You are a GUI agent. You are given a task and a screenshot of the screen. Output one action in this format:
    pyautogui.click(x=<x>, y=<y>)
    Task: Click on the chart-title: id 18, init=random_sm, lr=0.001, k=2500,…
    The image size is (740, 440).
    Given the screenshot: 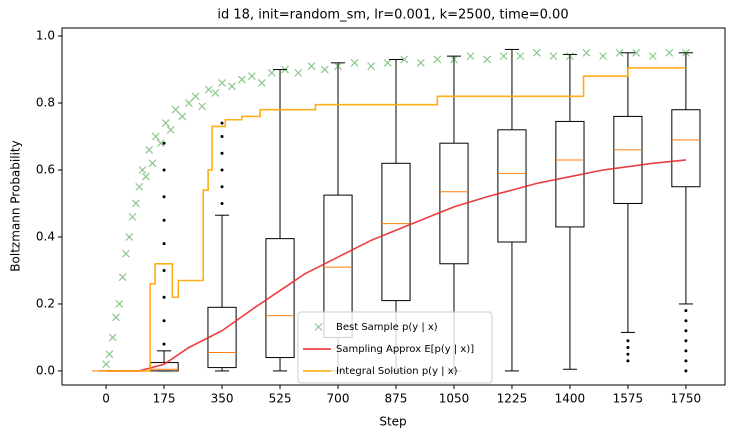 What is the action you would take?
    pyautogui.click(x=392, y=15)
    